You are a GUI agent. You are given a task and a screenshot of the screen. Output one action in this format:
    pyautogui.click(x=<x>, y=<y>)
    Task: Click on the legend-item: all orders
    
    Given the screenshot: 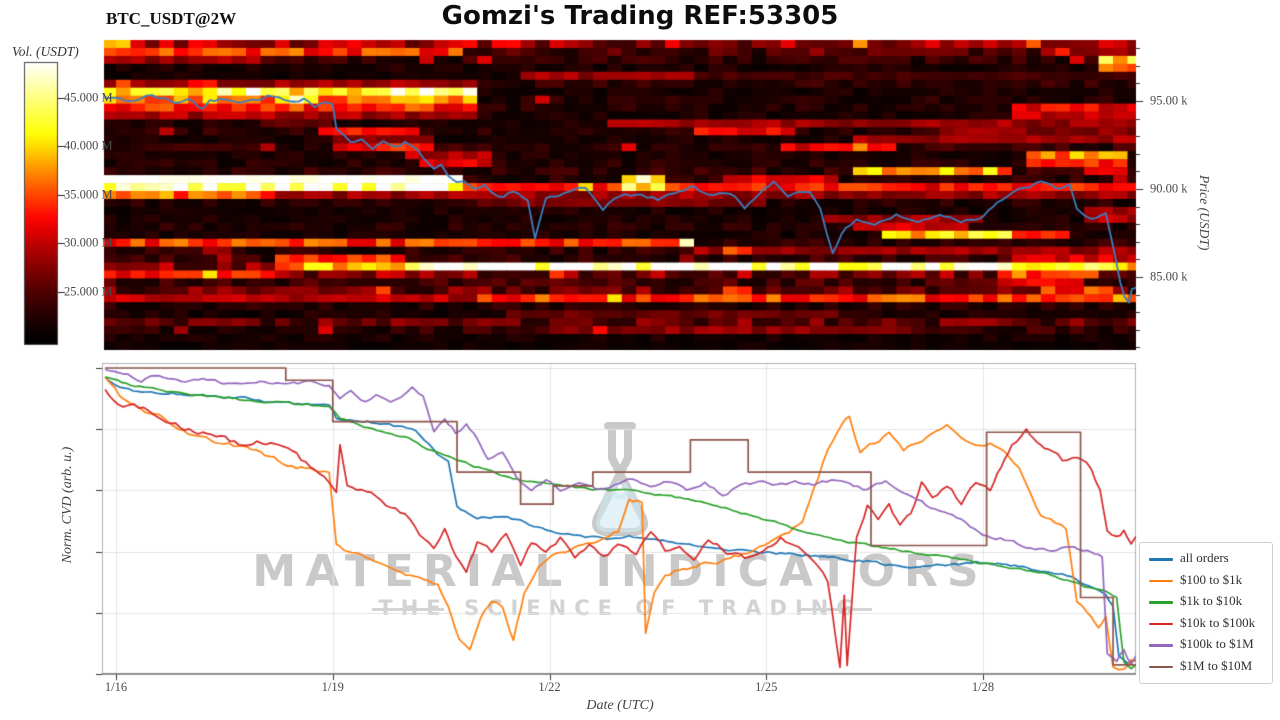 What is the action you would take?
    pyautogui.click(x=1206, y=559)
    